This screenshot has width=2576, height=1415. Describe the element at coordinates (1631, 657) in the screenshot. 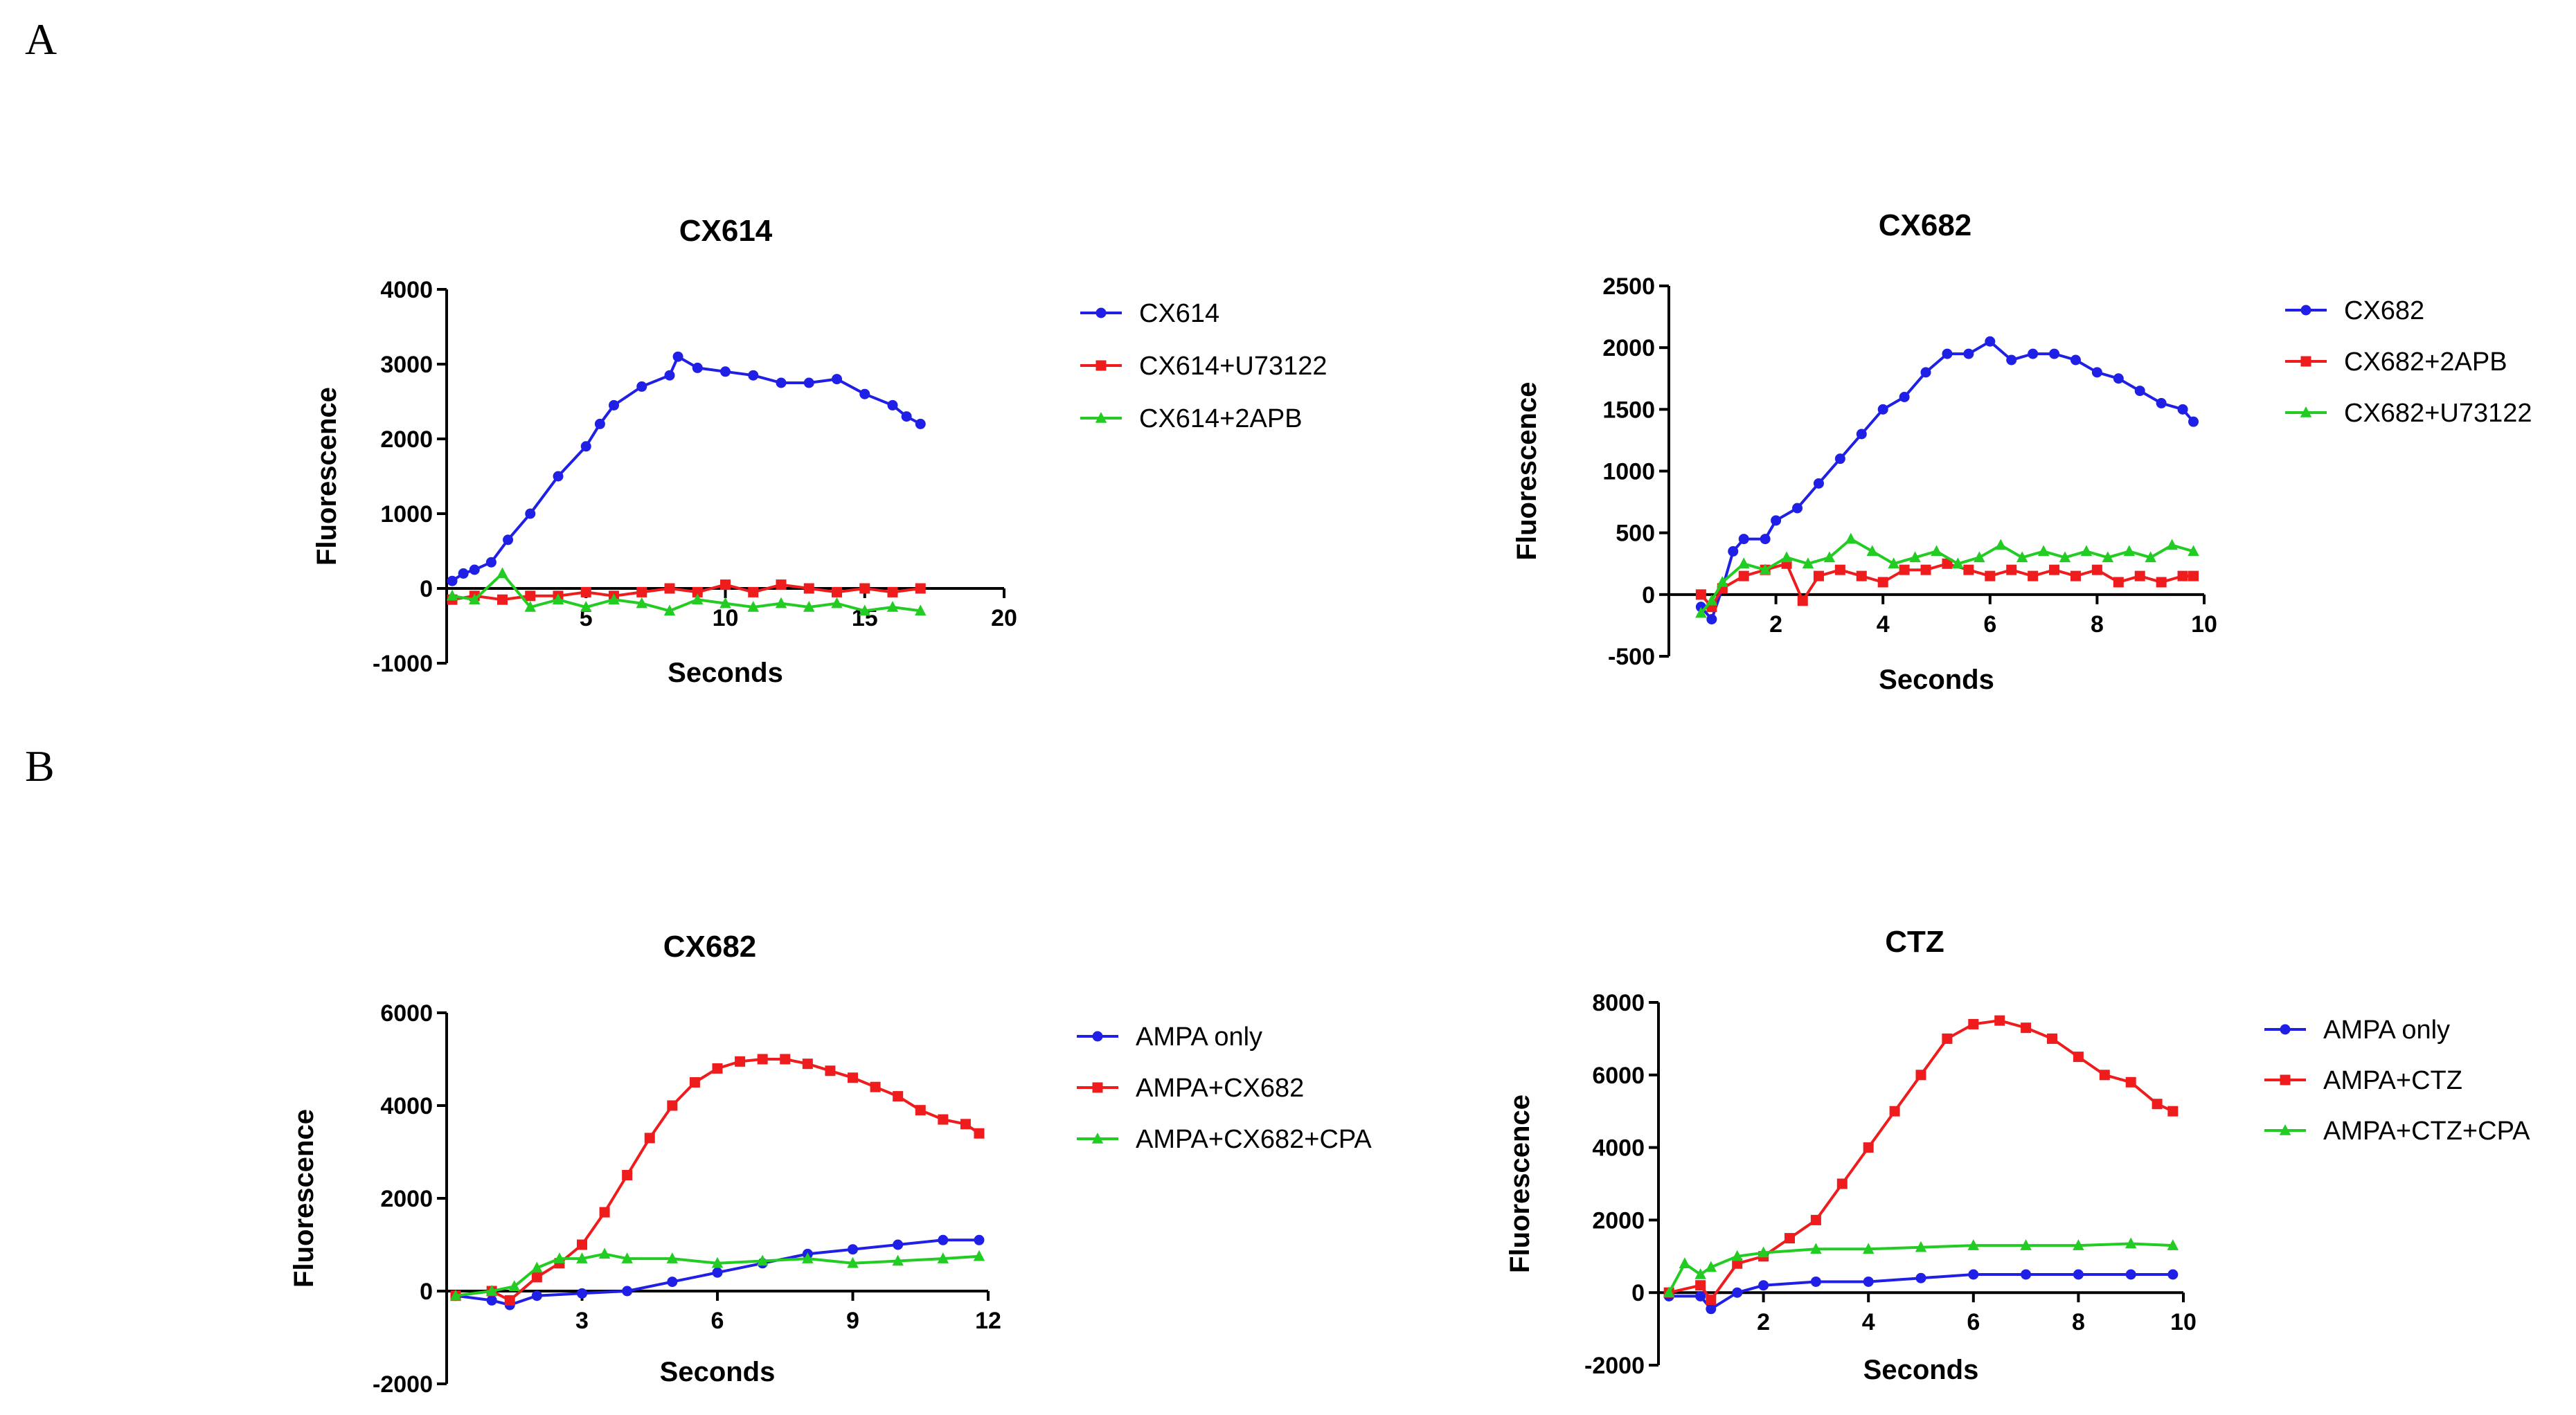

I see `y-tick-label: -500` at that location.